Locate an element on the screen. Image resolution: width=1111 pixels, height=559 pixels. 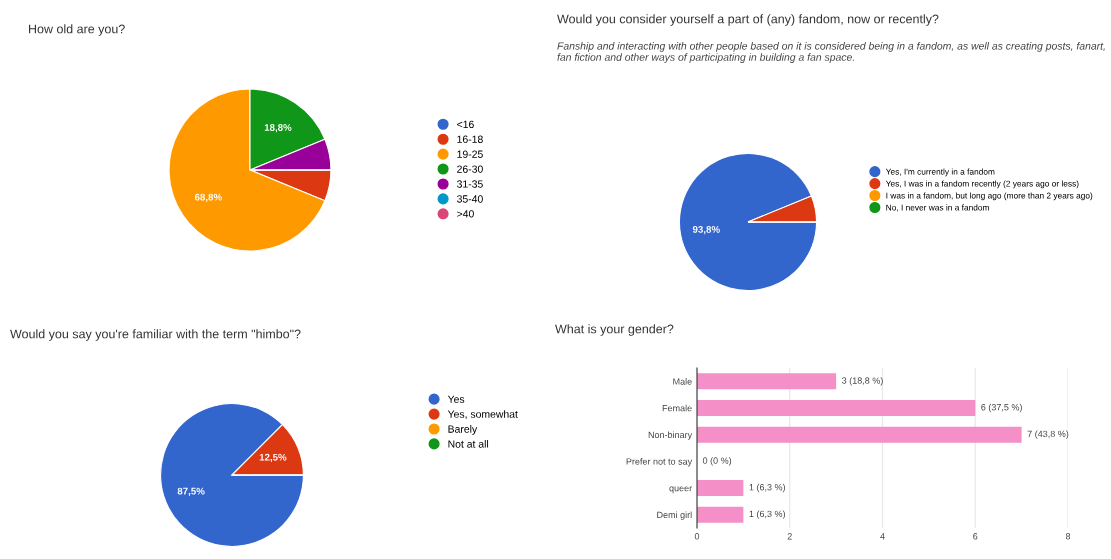
legend-label: Yes is located at coordinates (456, 399).